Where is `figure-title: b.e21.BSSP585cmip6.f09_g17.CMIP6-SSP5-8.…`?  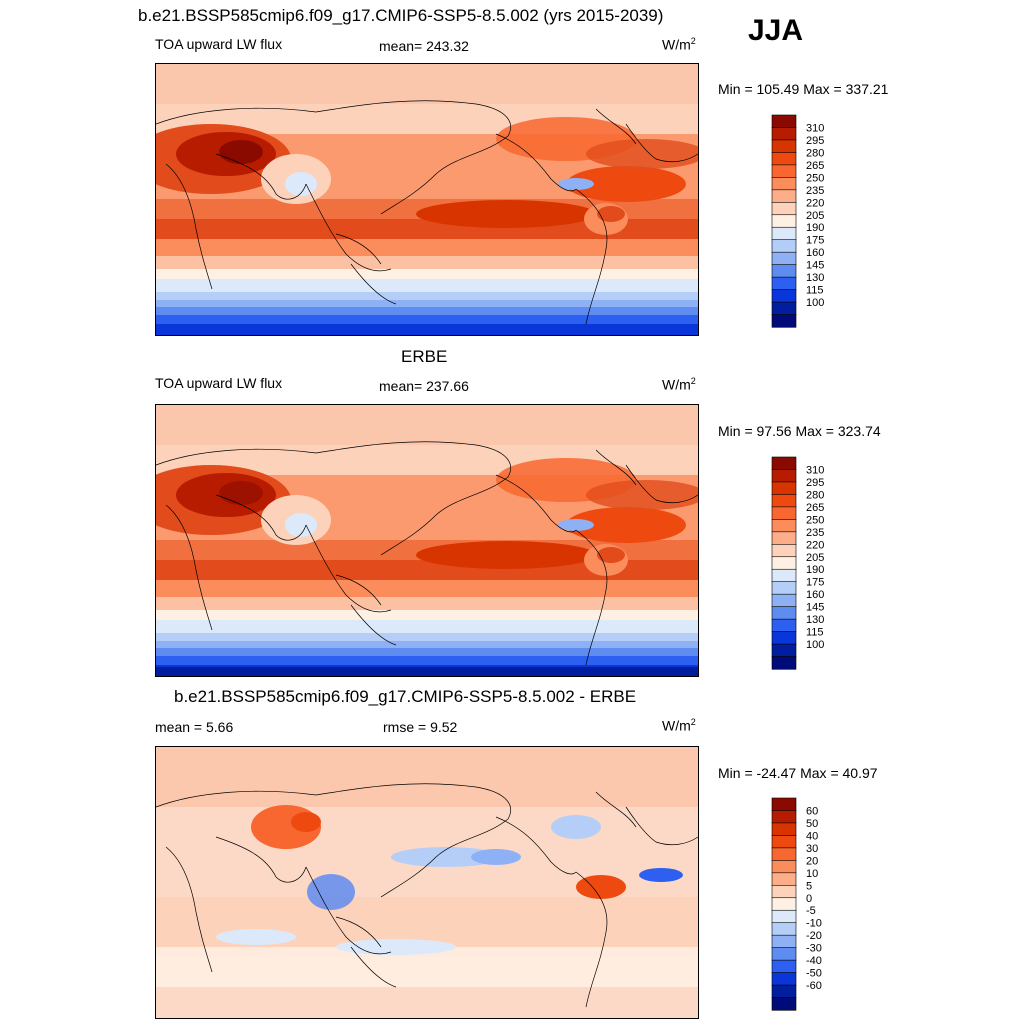 figure-title: b.e21.BSSP585cmip6.f09_g17.CMIP6-SSP5-8.… is located at coordinates (401, 15).